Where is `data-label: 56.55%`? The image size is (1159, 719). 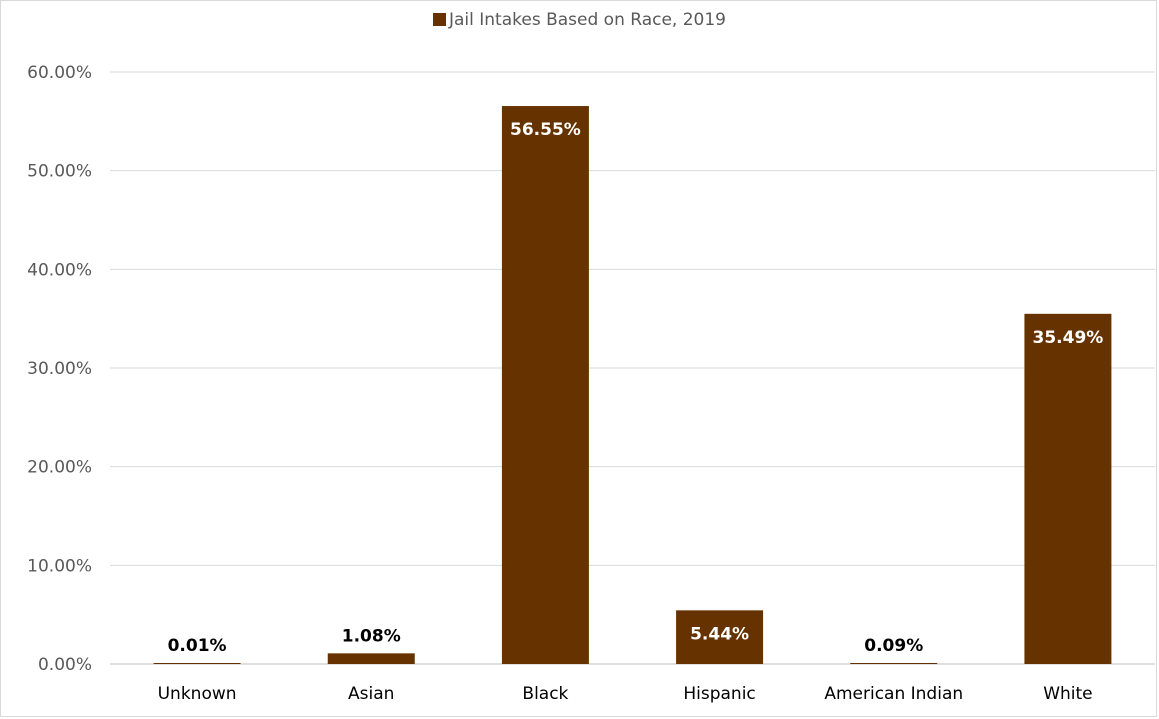 data-label: 56.55% is located at coordinates (545, 130).